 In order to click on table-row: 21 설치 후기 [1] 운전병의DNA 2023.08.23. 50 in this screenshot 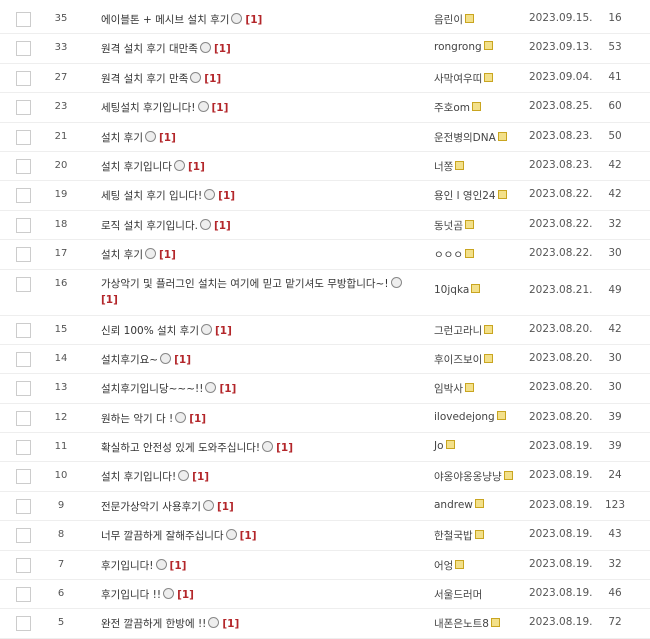, I will do `click(325, 137)`.